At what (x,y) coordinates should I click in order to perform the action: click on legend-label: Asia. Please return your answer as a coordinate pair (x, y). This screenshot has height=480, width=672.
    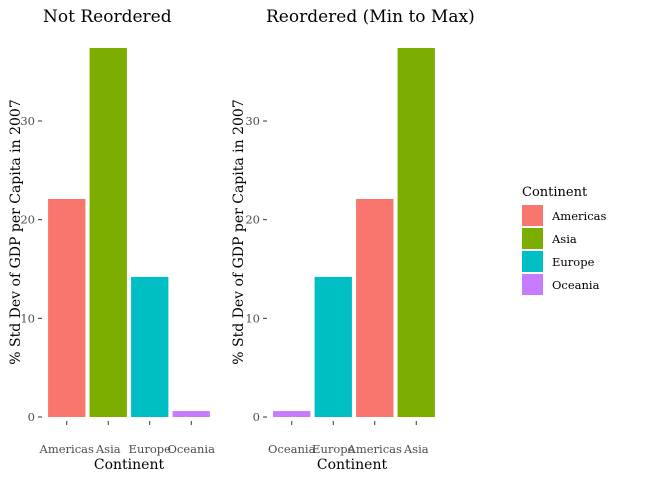
    Looking at the image, I should click on (564, 239).